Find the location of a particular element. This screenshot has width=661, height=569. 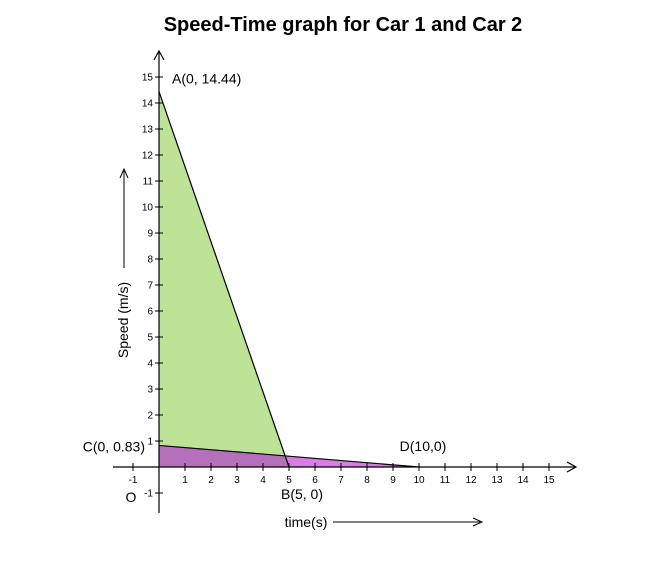

y-axis-label: Speed (m/s) is located at coordinates (123, 320).